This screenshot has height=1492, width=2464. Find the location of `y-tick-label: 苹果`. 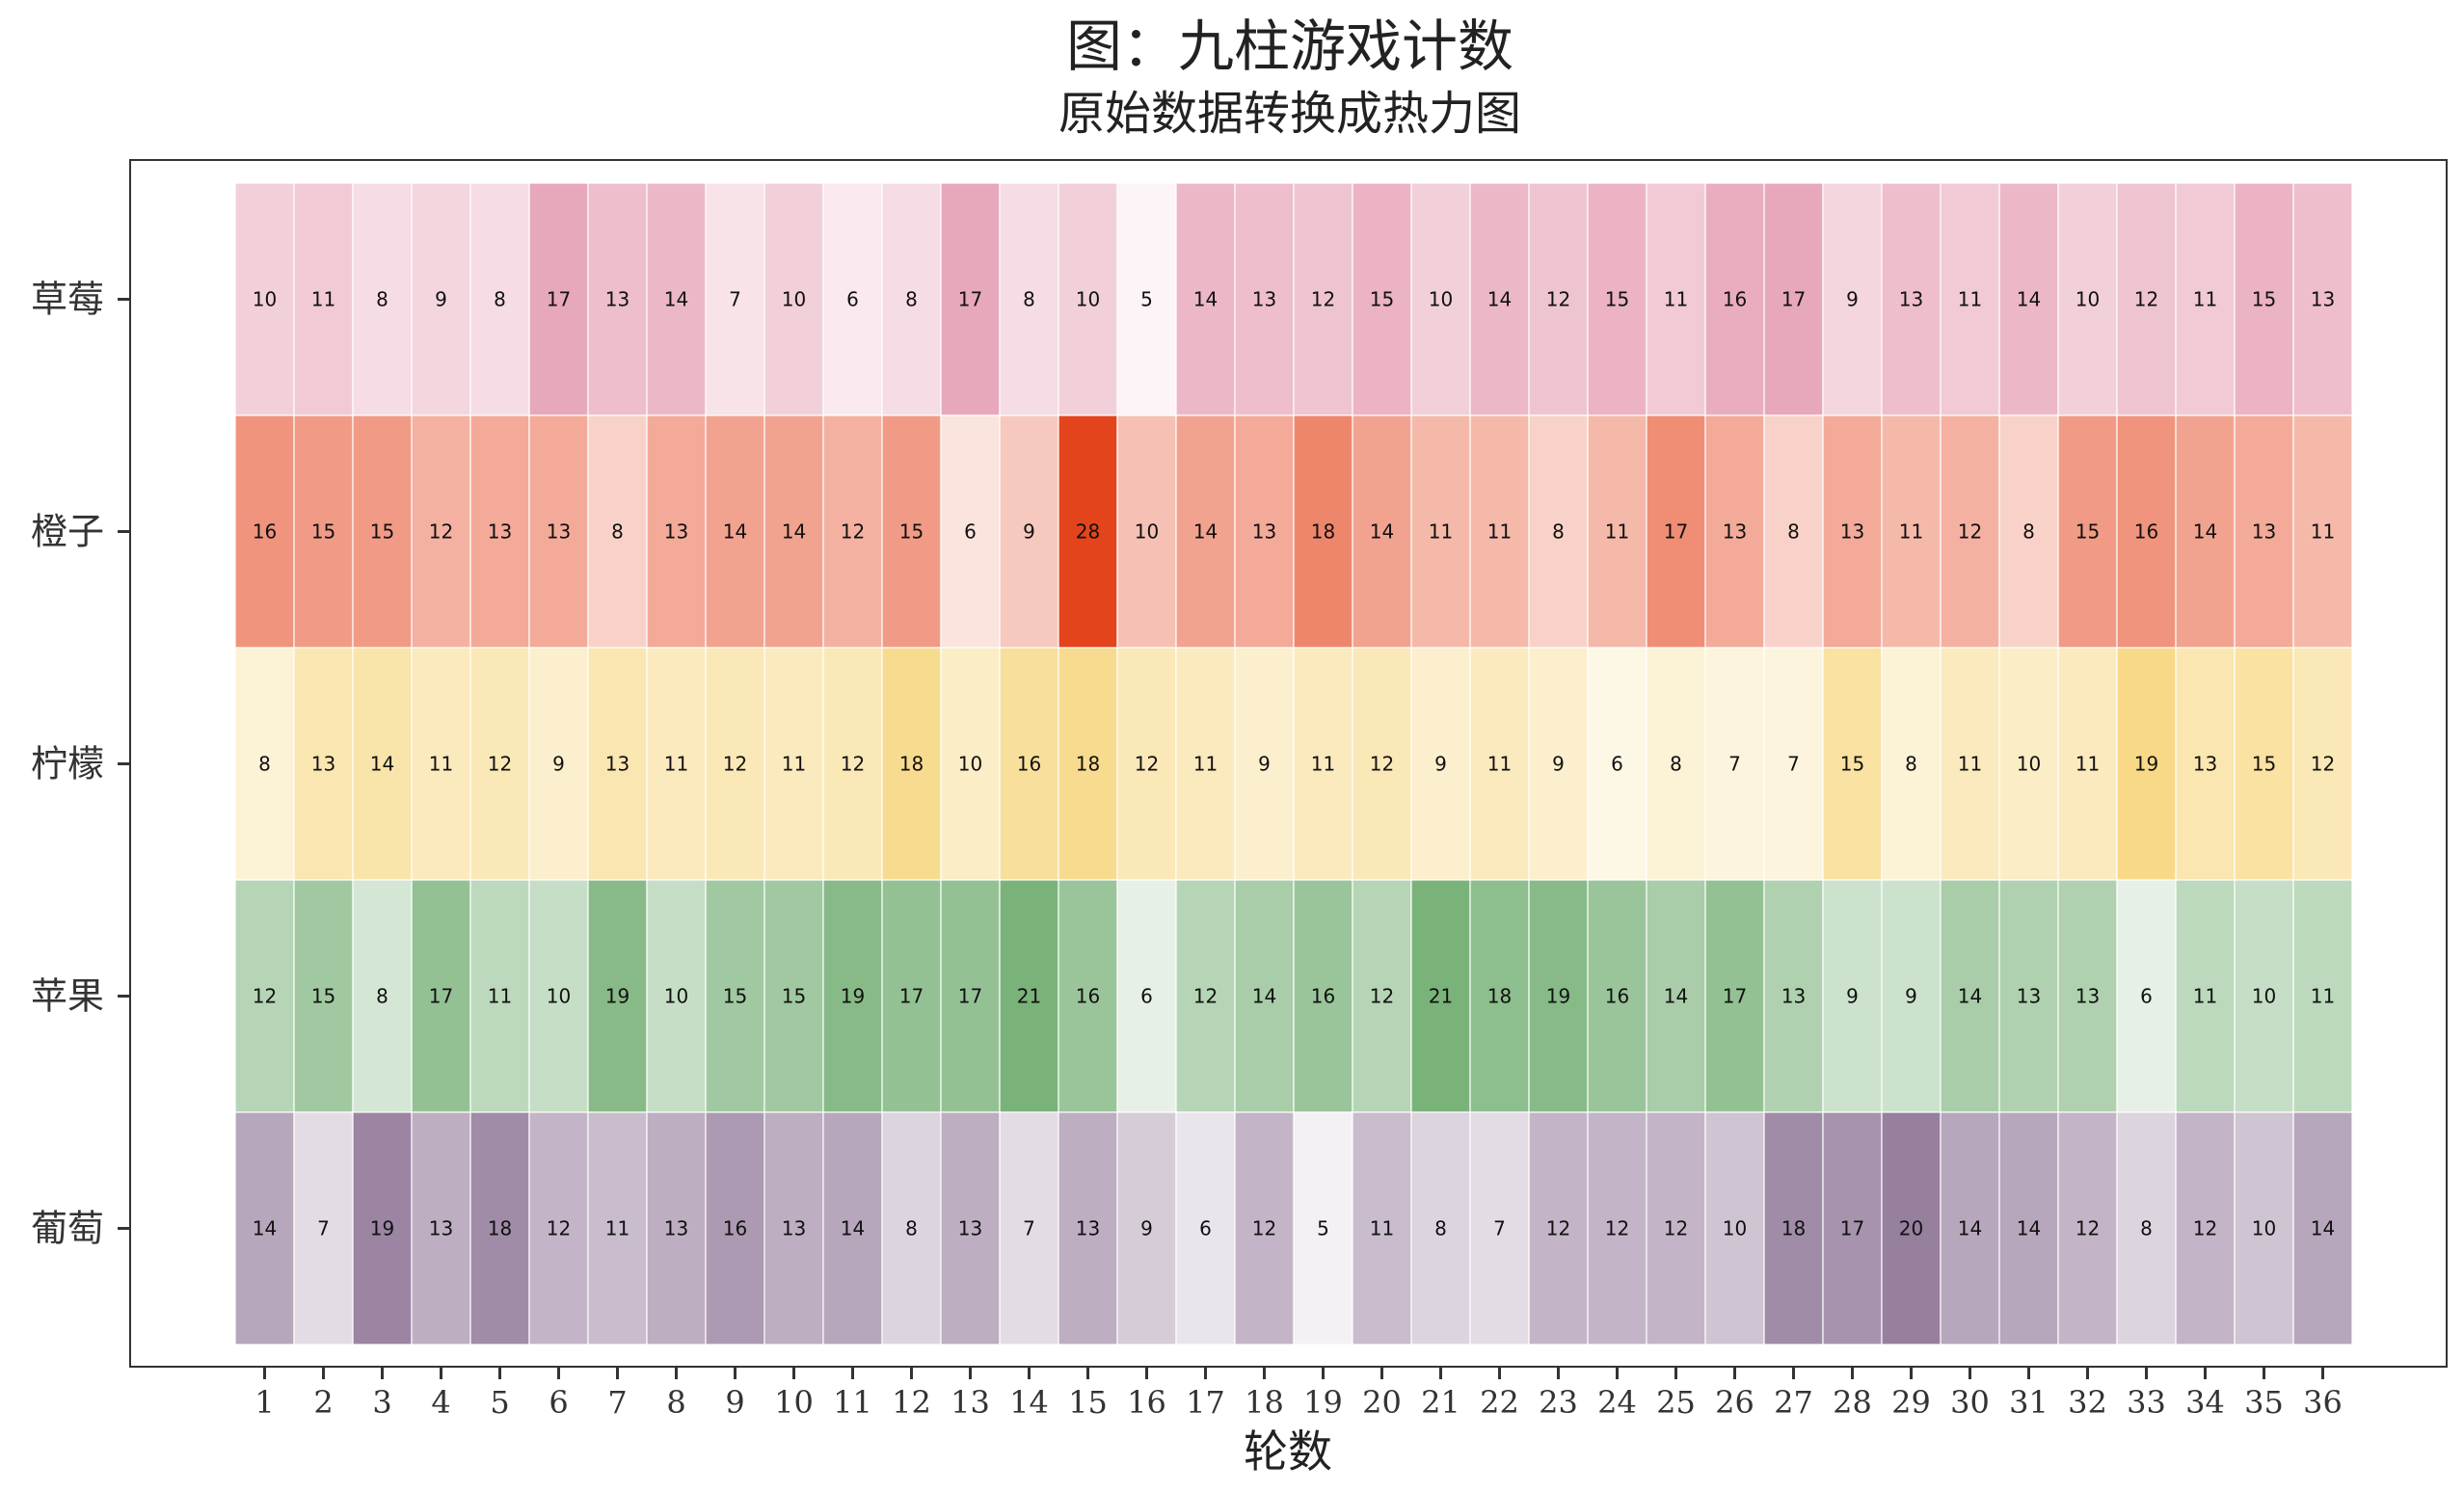

y-tick-label: 苹果 is located at coordinates (67, 996).